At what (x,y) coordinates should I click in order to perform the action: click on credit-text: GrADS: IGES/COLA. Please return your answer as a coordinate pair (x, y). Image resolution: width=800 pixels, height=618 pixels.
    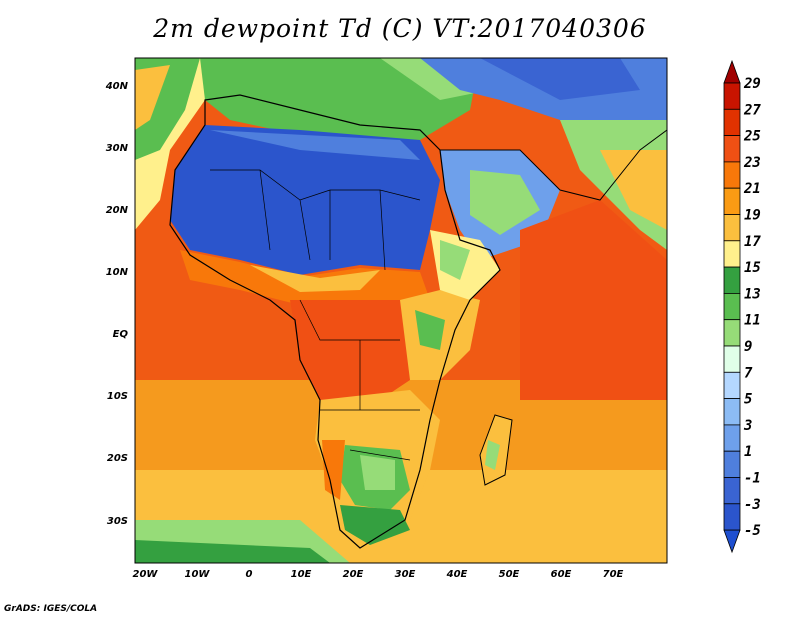
    Looking at the image, I should click on (51, 609).